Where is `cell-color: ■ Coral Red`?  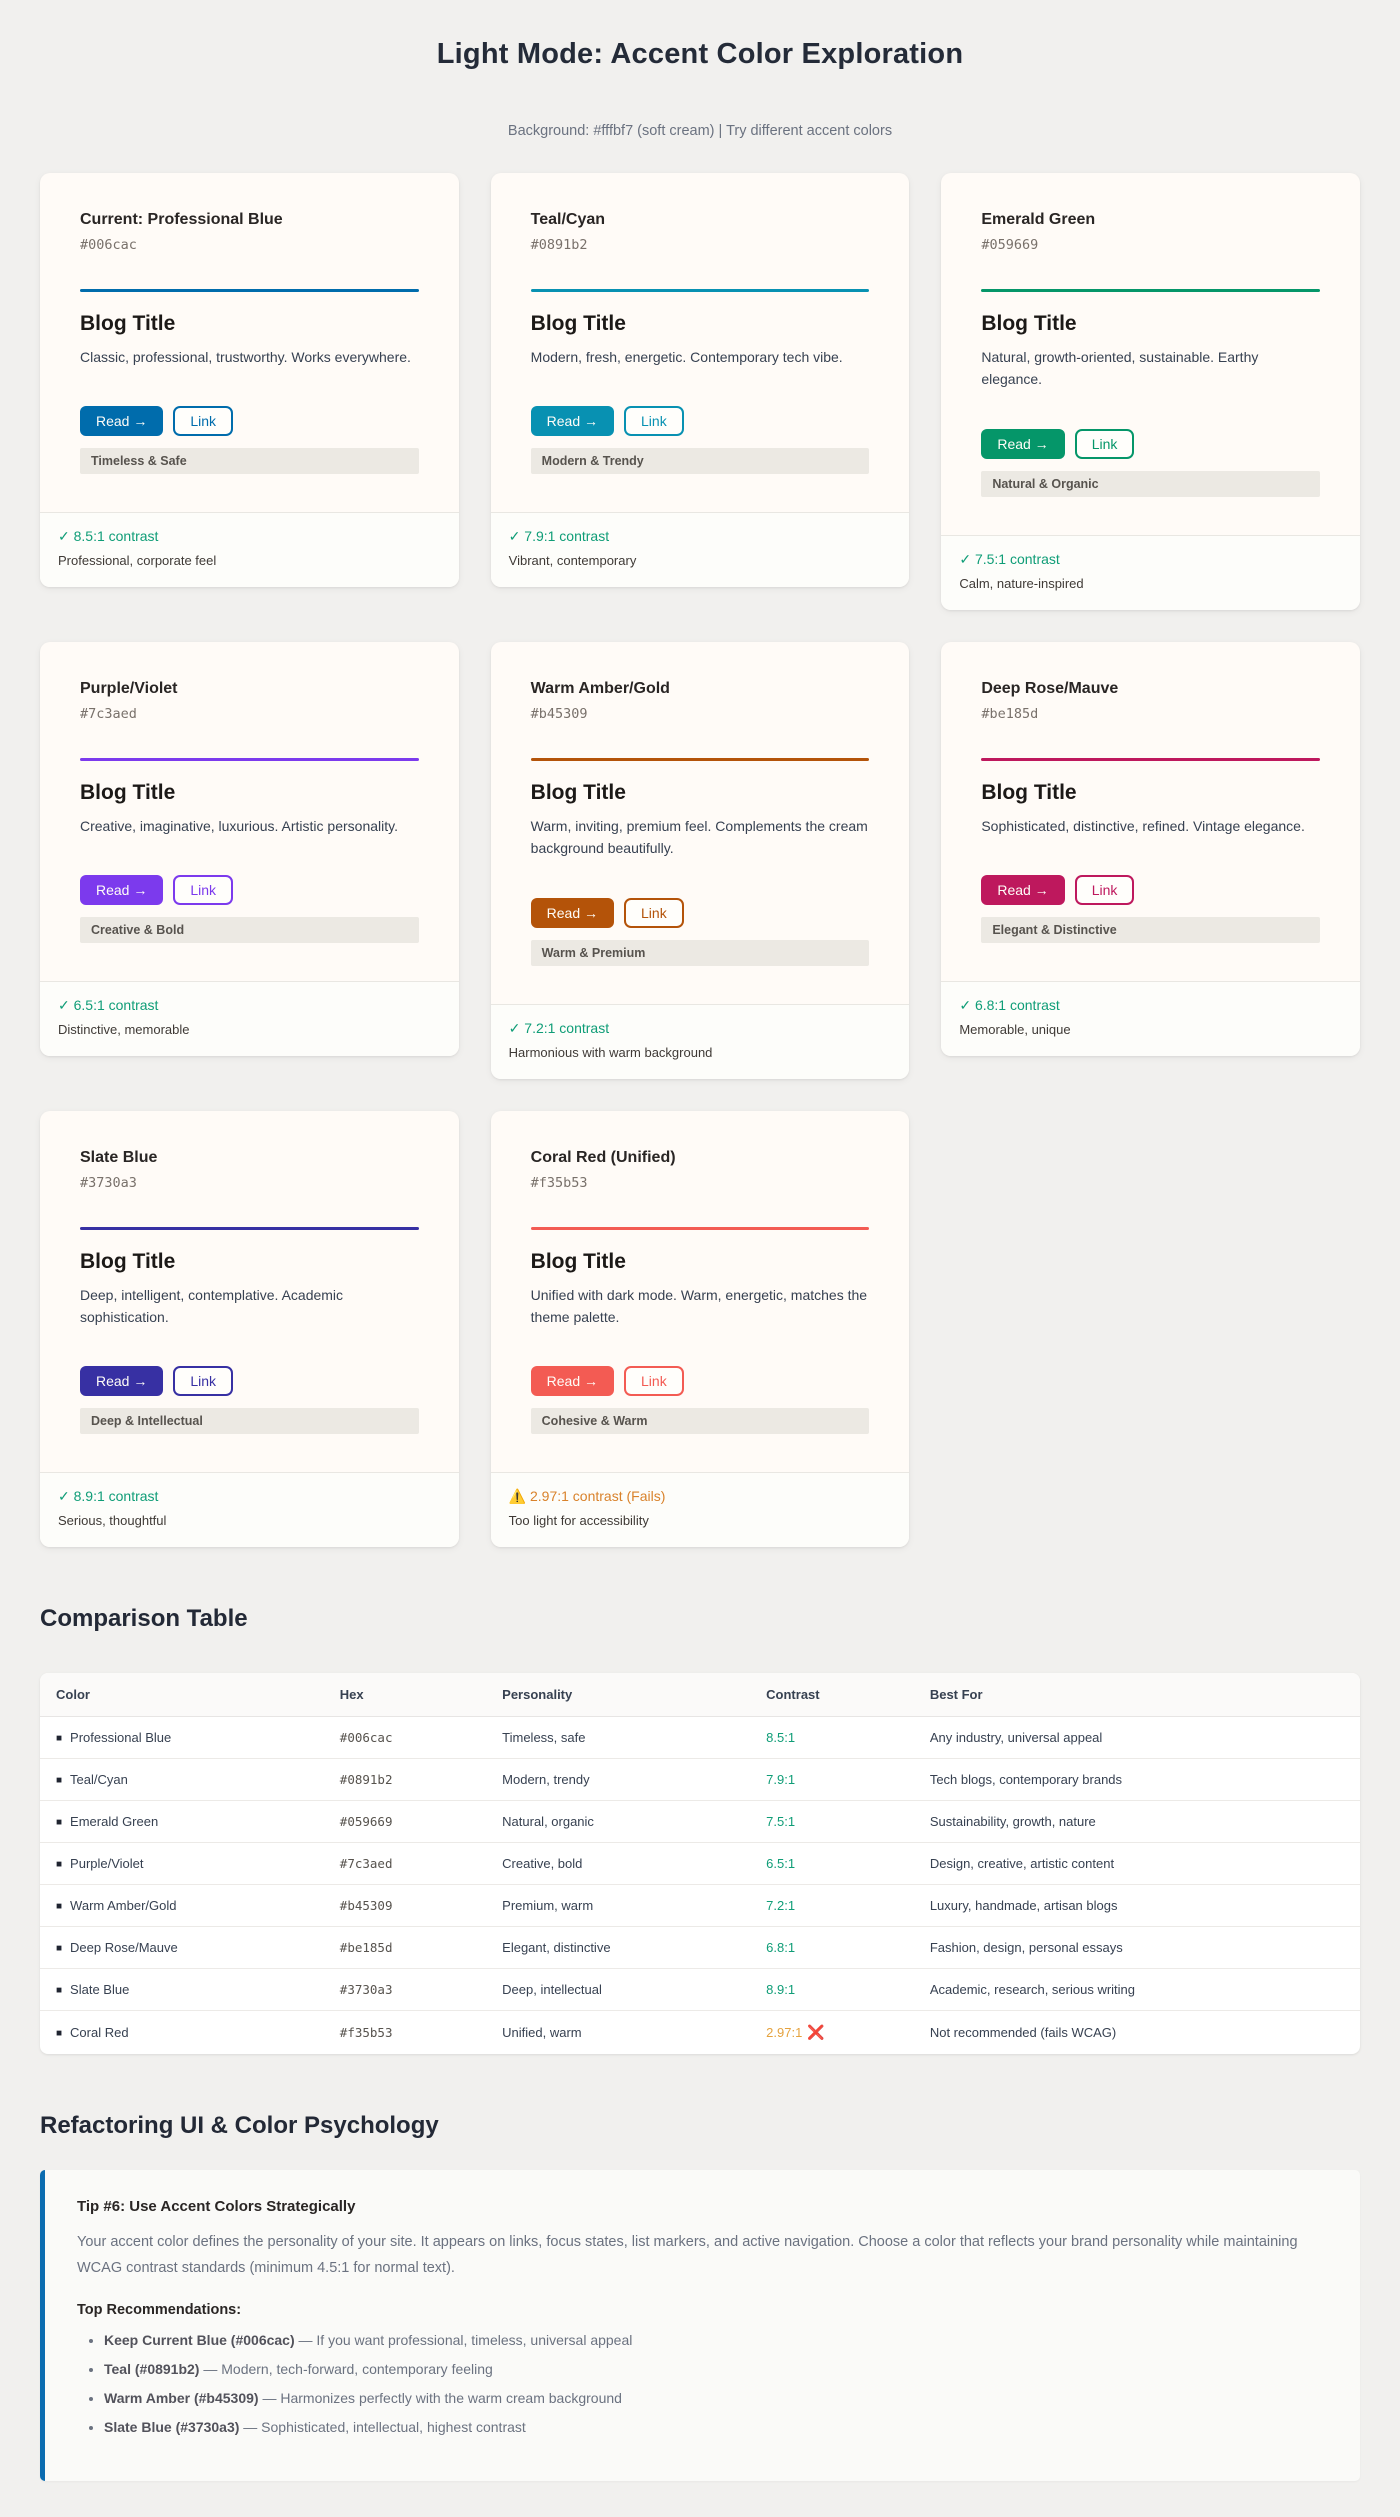
cell-color: ■ Coral Red is located at coordinates (182, 2033).